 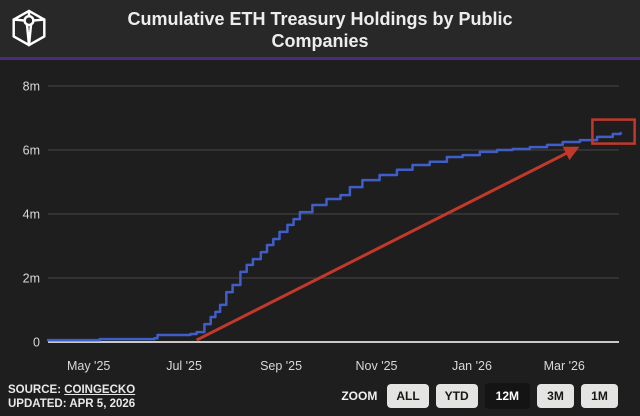 I want to click on updated-line: UPDATED: APR 5, 2026, so click(x=72, y=404).